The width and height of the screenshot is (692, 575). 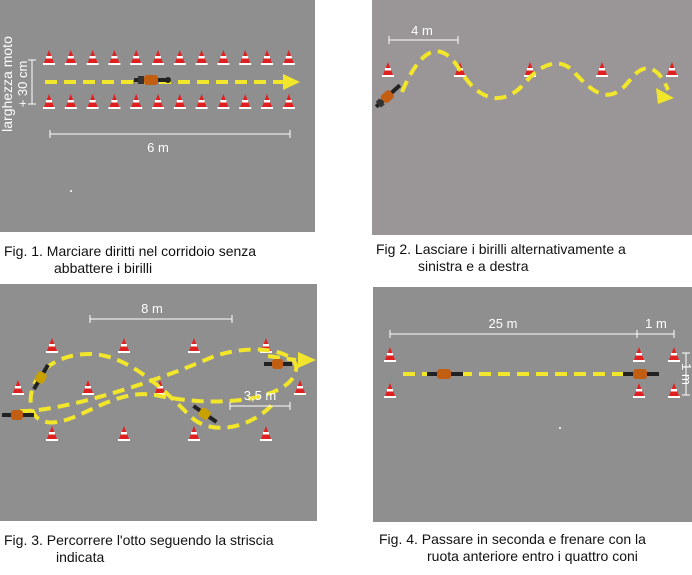 I want to click on caption-line-2: indicata, so click(x=139, y=557).